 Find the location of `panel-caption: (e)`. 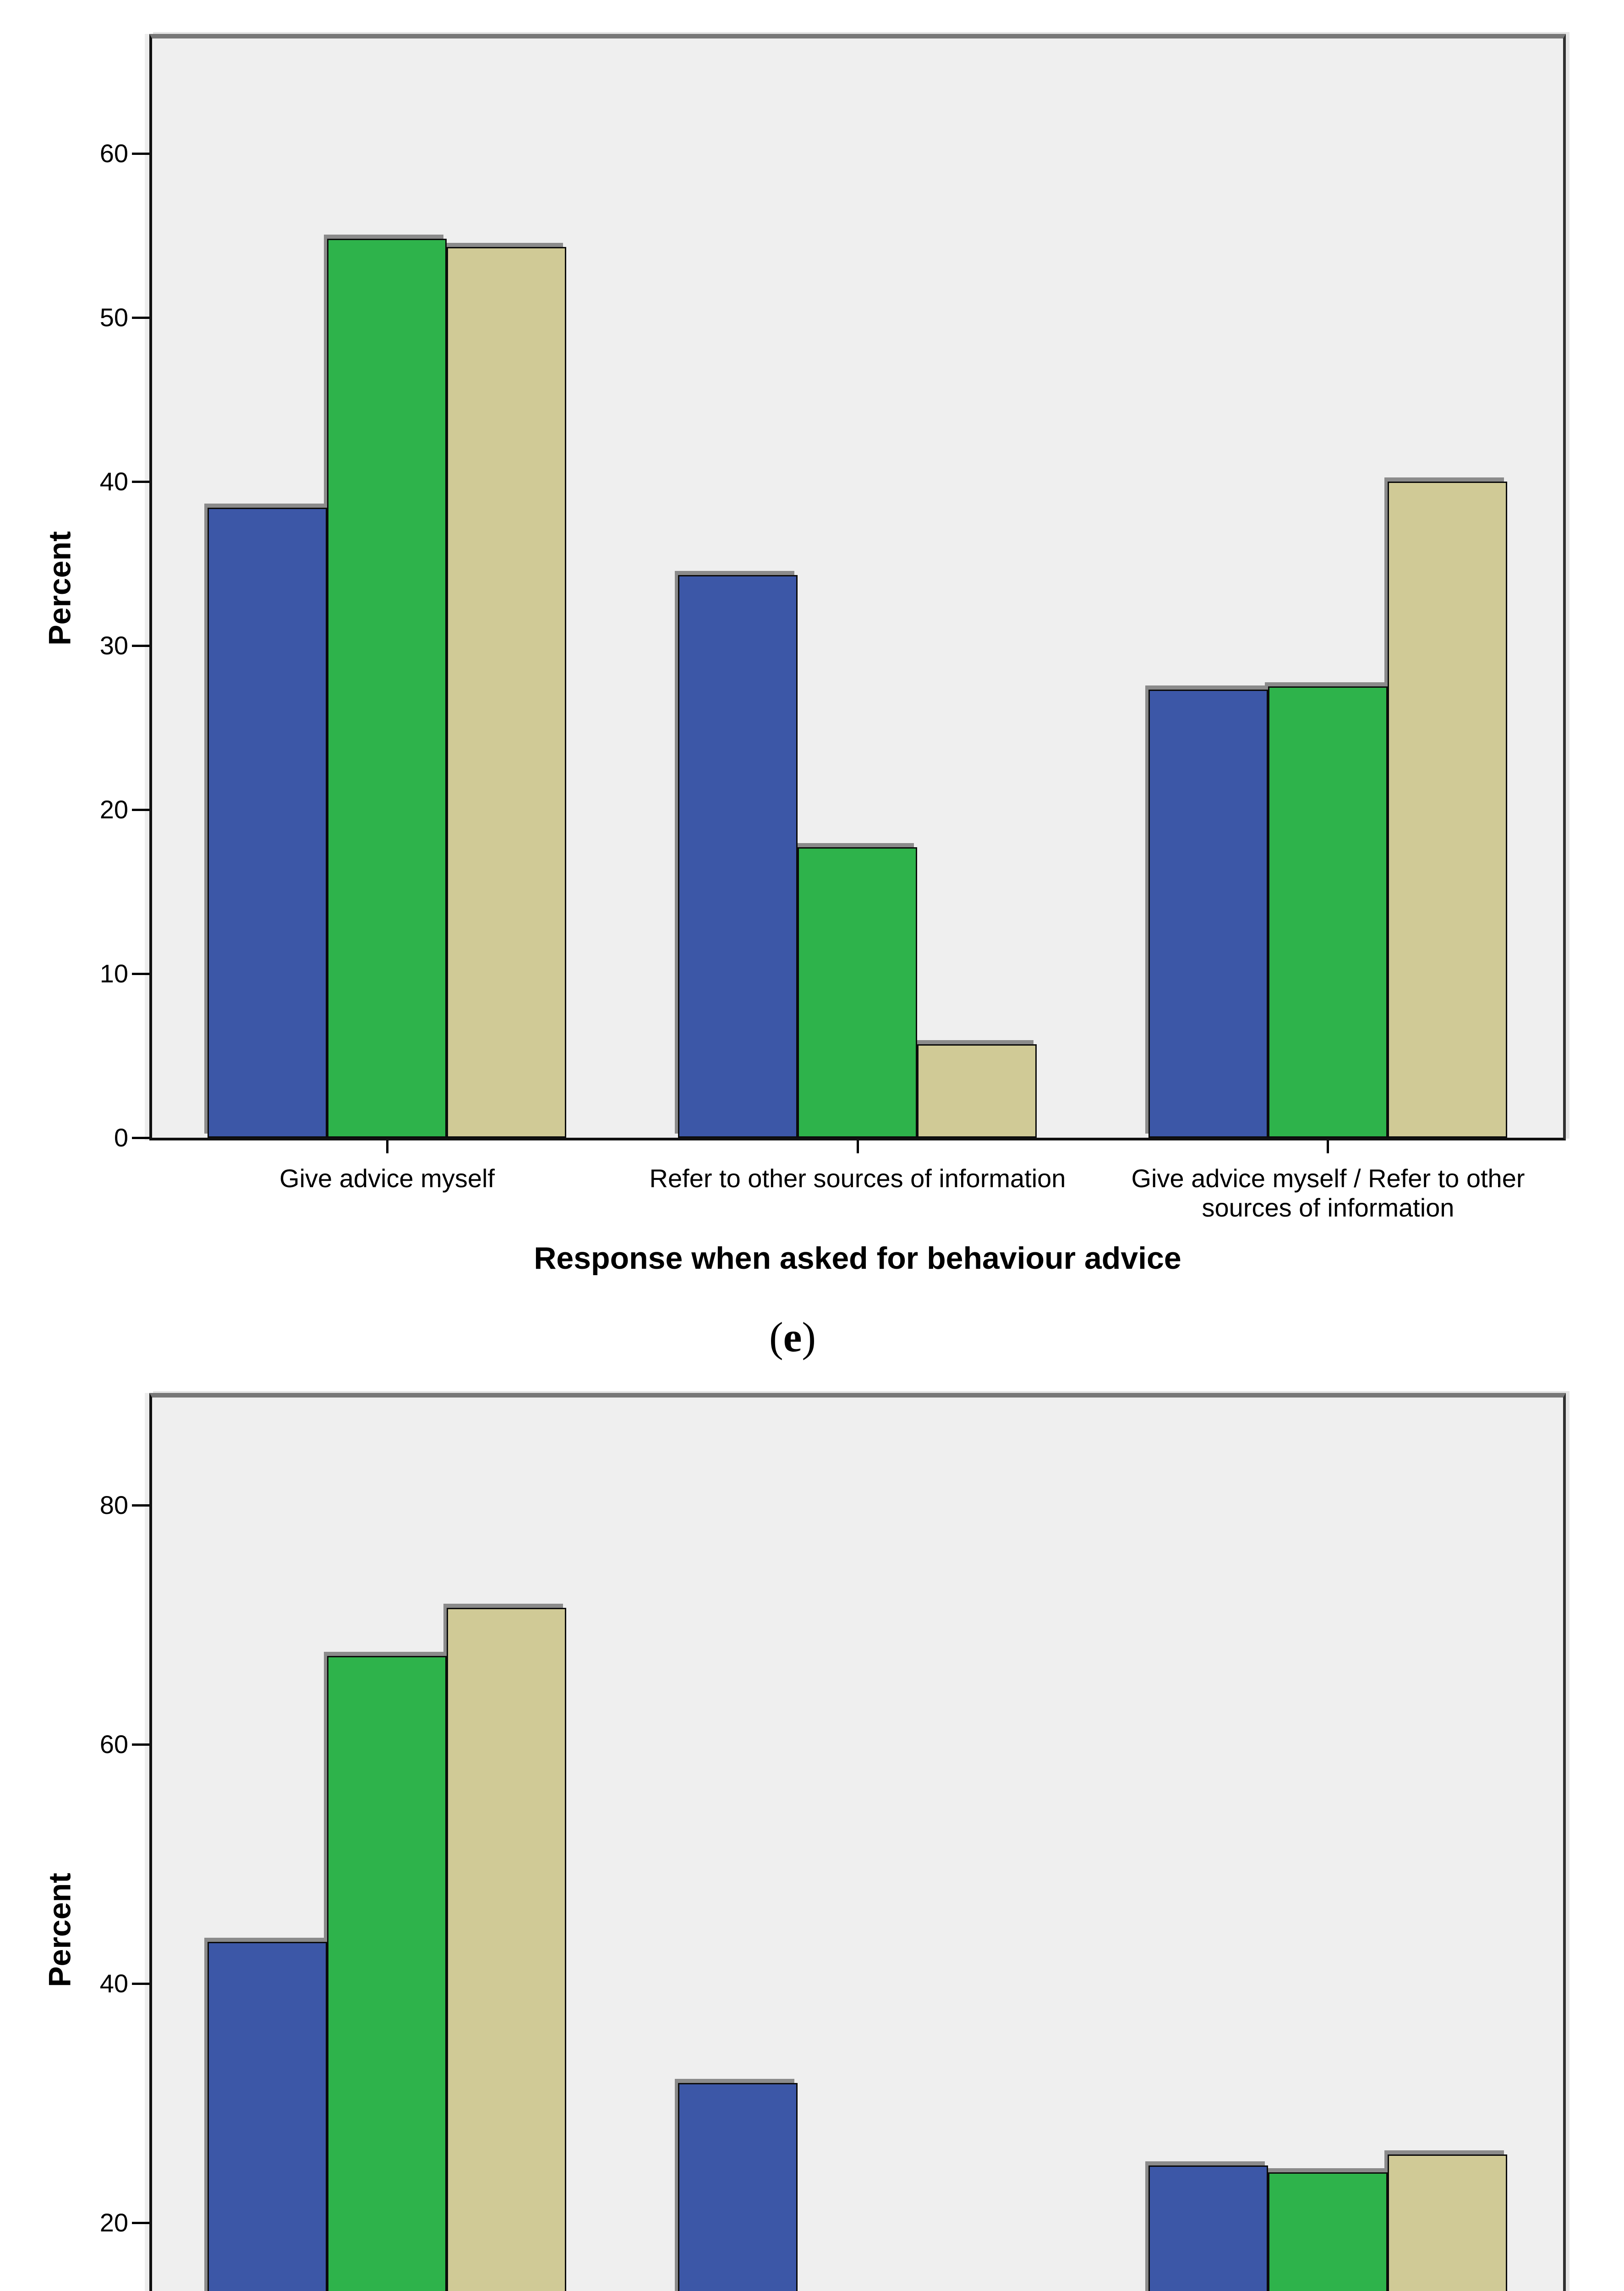

panel-caption: (e) is located at coordinates (792, 1337).